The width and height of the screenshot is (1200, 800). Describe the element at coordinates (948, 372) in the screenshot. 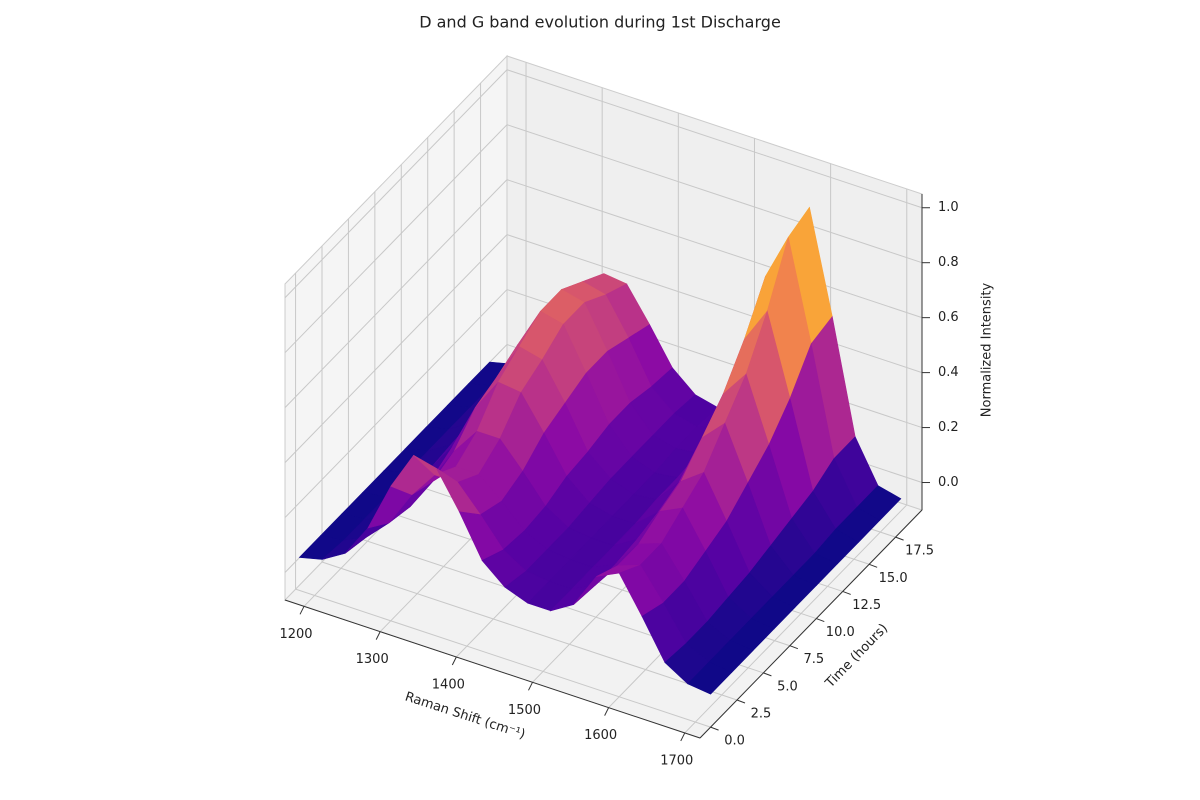

I see `z-tick-label: 0.4` at that location.